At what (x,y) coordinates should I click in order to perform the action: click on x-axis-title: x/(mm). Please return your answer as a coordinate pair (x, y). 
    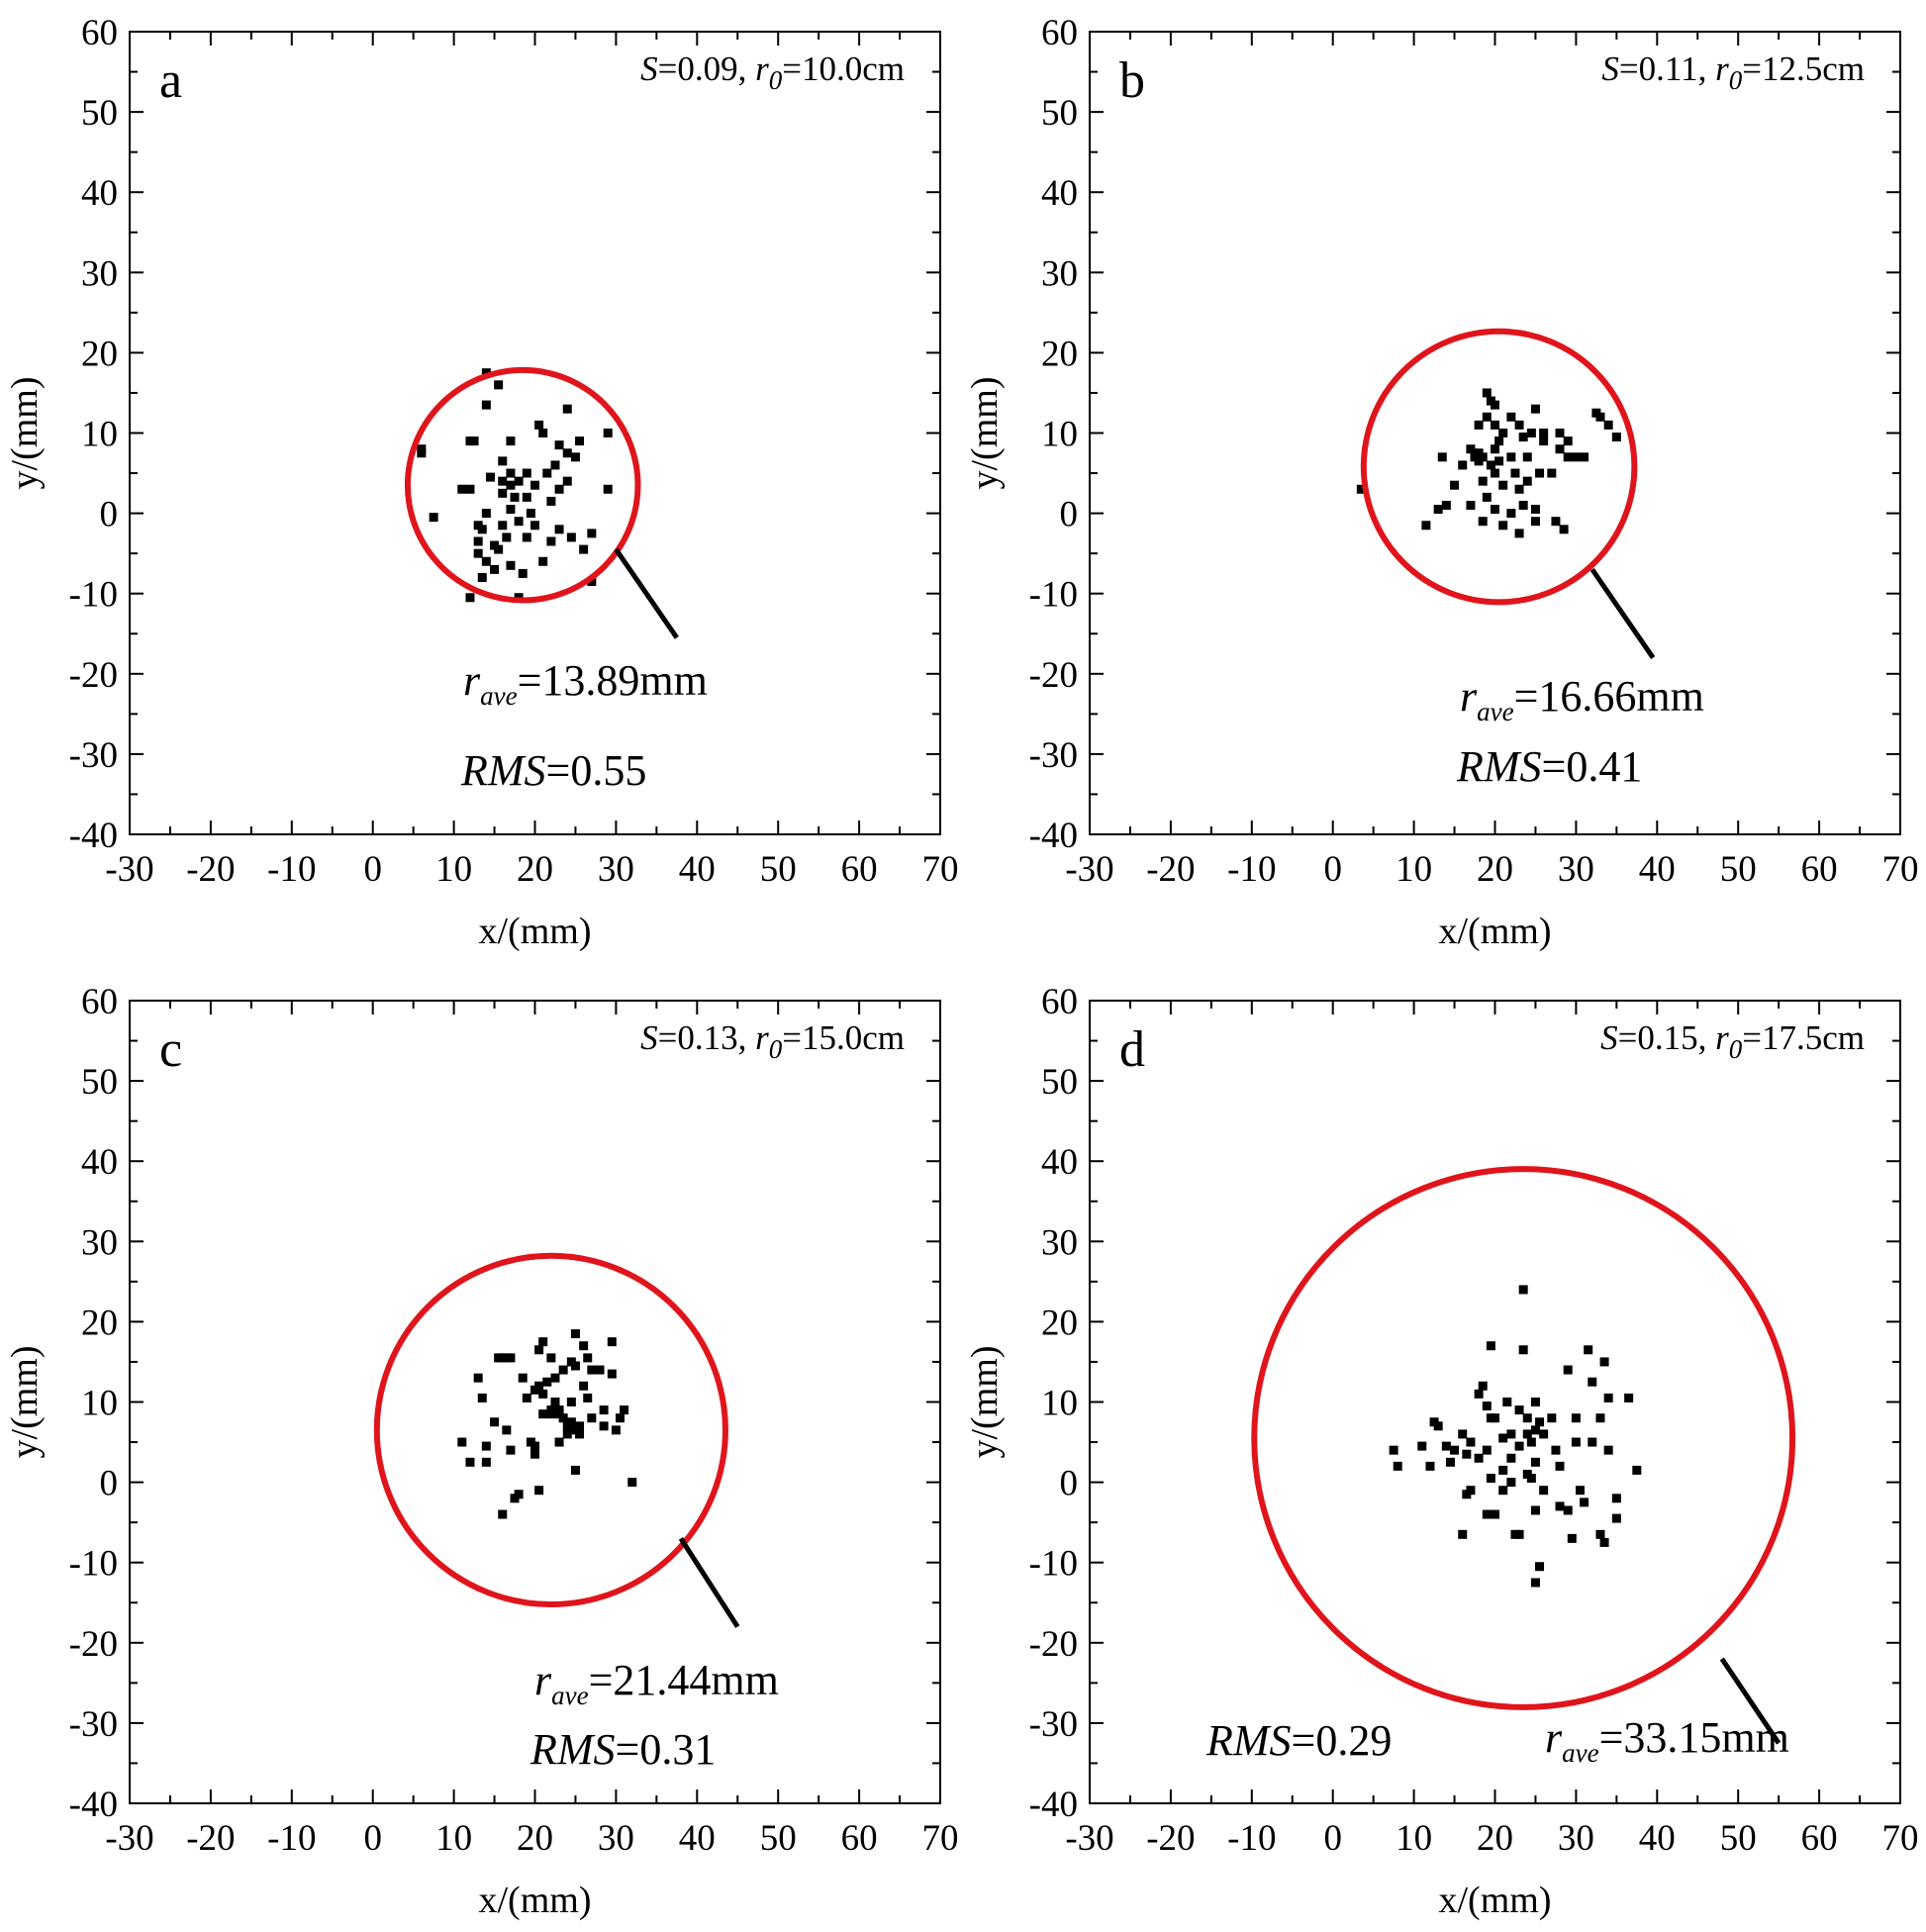
    Looking at the image, I should click on (535, 931).